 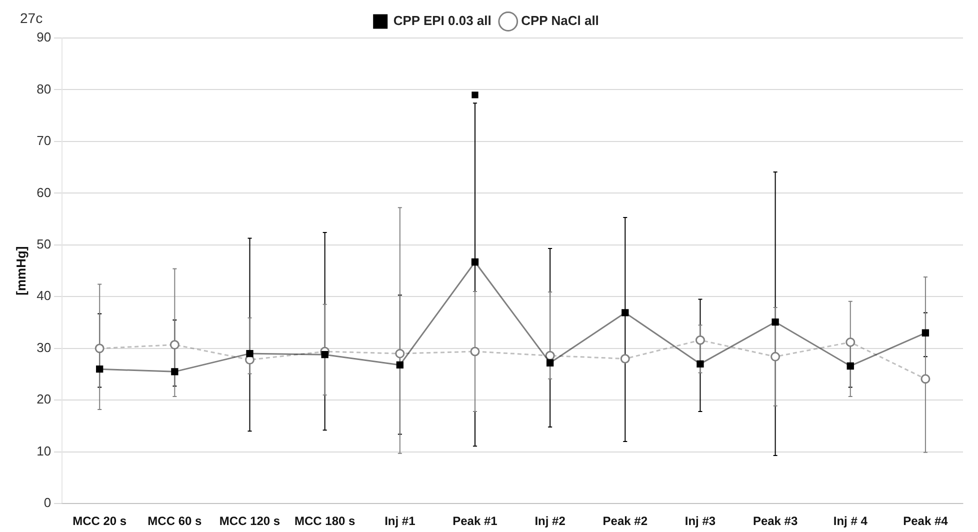 What do you see at coordinates (20, 271) in the screenshot?
I see `y-axis-title: [mmHg]` at bounding box center [20, 271].